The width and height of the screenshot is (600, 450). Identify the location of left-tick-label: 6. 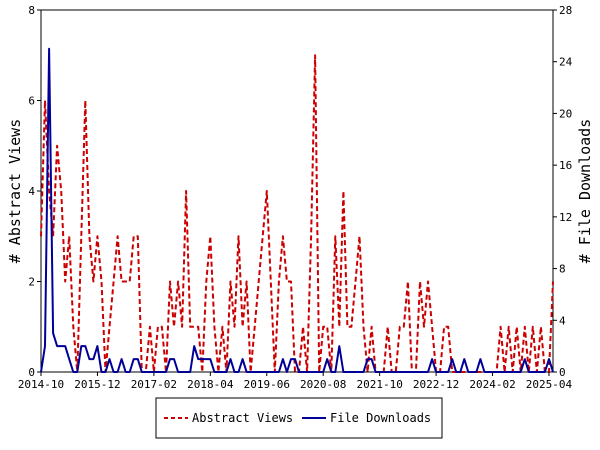
(31, 101).